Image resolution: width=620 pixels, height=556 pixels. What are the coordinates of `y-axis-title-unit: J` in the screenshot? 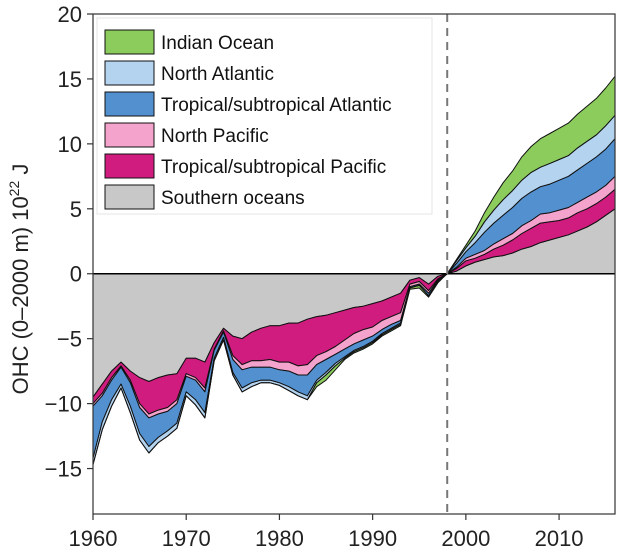 It's located at (20, 172).